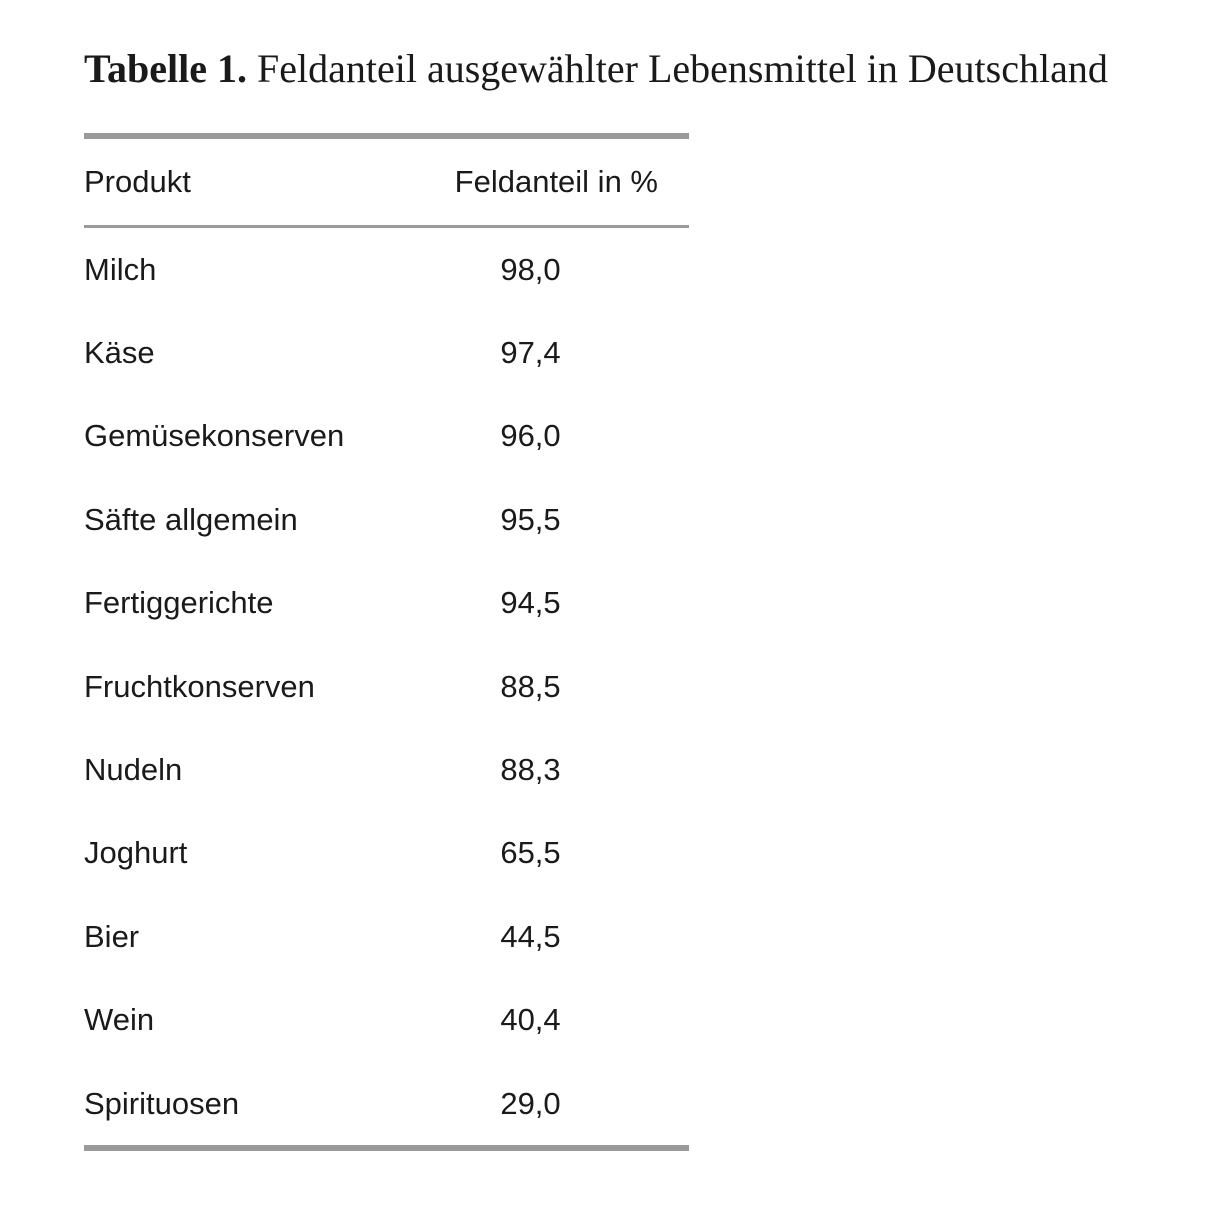 The width and height of the screenshot is (1219, 1207). I want to click on table-row: Bier 44,5, so click(386, 936).